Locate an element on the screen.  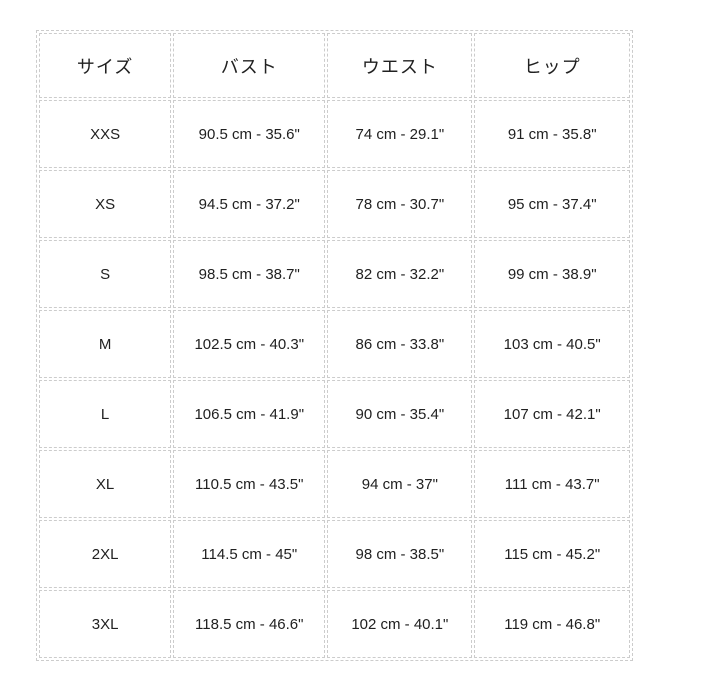
size-cell: S is located at coordinates (105, 274).